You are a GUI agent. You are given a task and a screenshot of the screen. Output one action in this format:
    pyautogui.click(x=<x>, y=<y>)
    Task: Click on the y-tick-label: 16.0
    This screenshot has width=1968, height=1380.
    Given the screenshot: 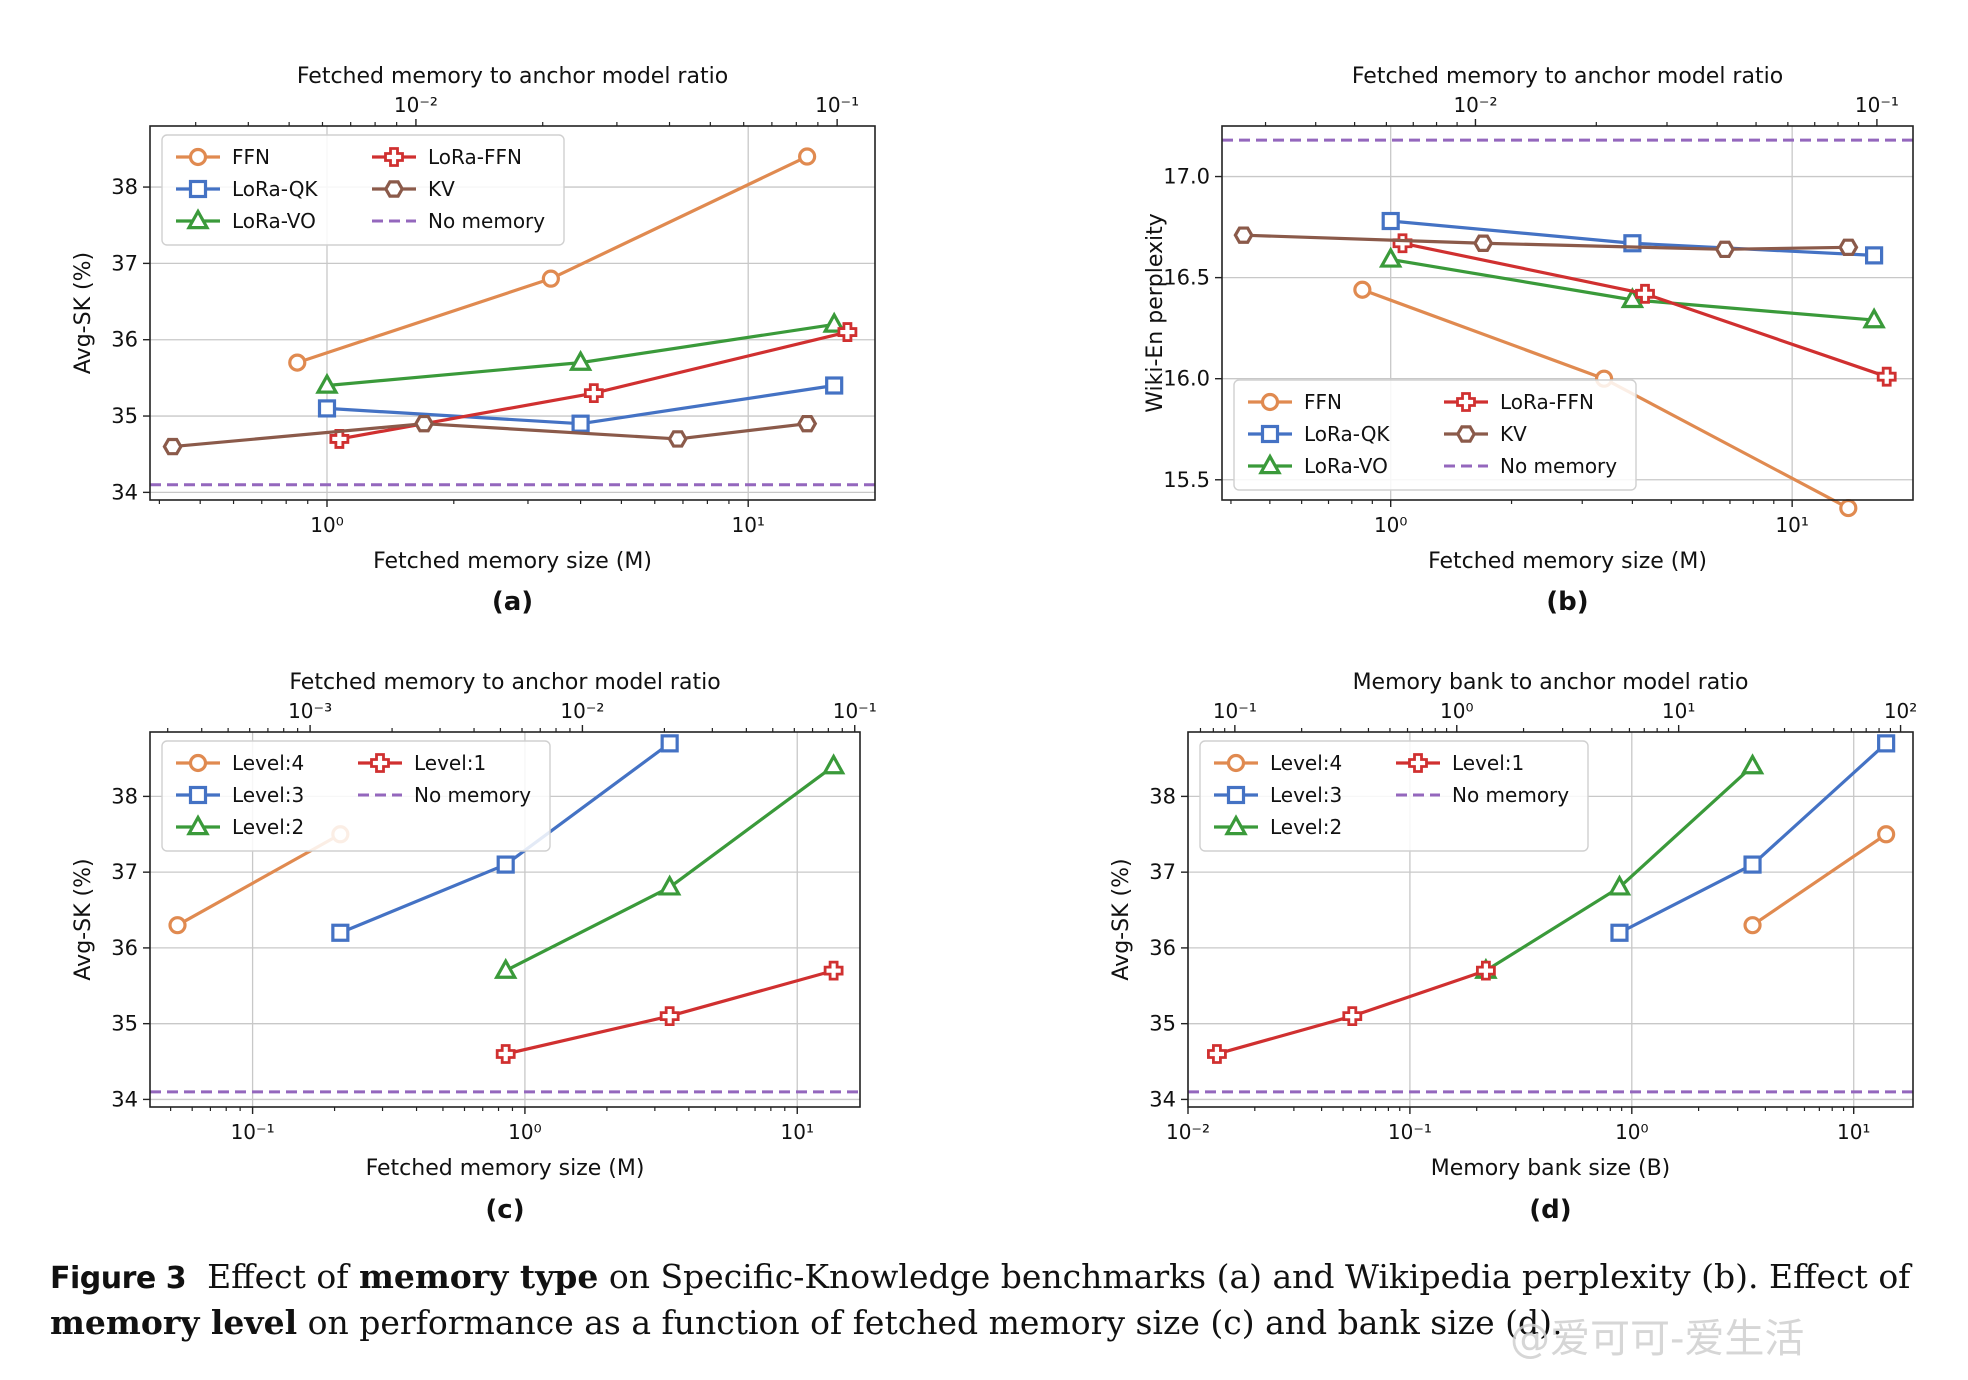 What is the action you would take?
    pyautogui.click(x=1186, y=379)
    